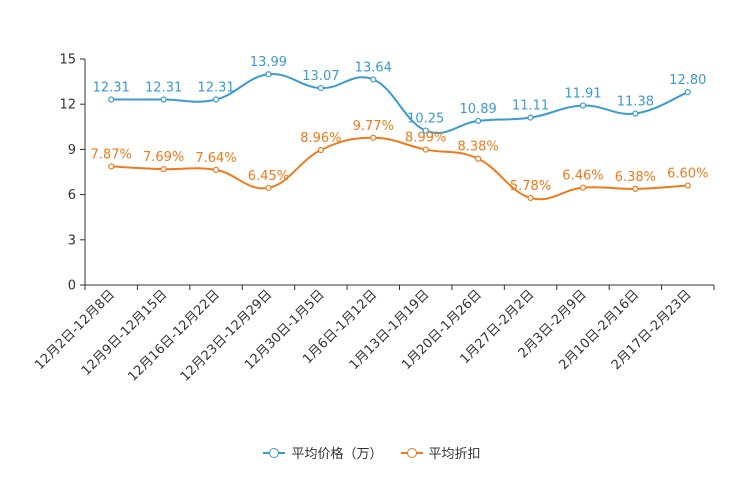  Describe the element at coordinates (635, 102) in the screenshot. I see `price-data-label: 11.38` at that location.